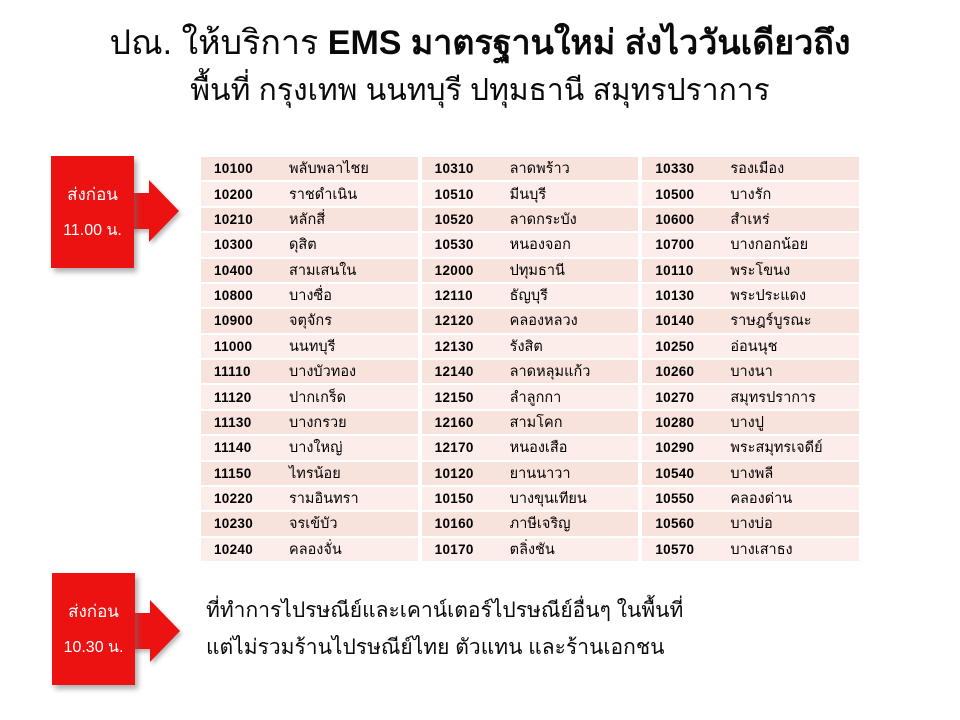  What do you see at coordinates (93, 629) in the screenshot?
I see `cutoff-badge-box: ส่งก่อน 10.30 น.` at bounding box center [93, 629].